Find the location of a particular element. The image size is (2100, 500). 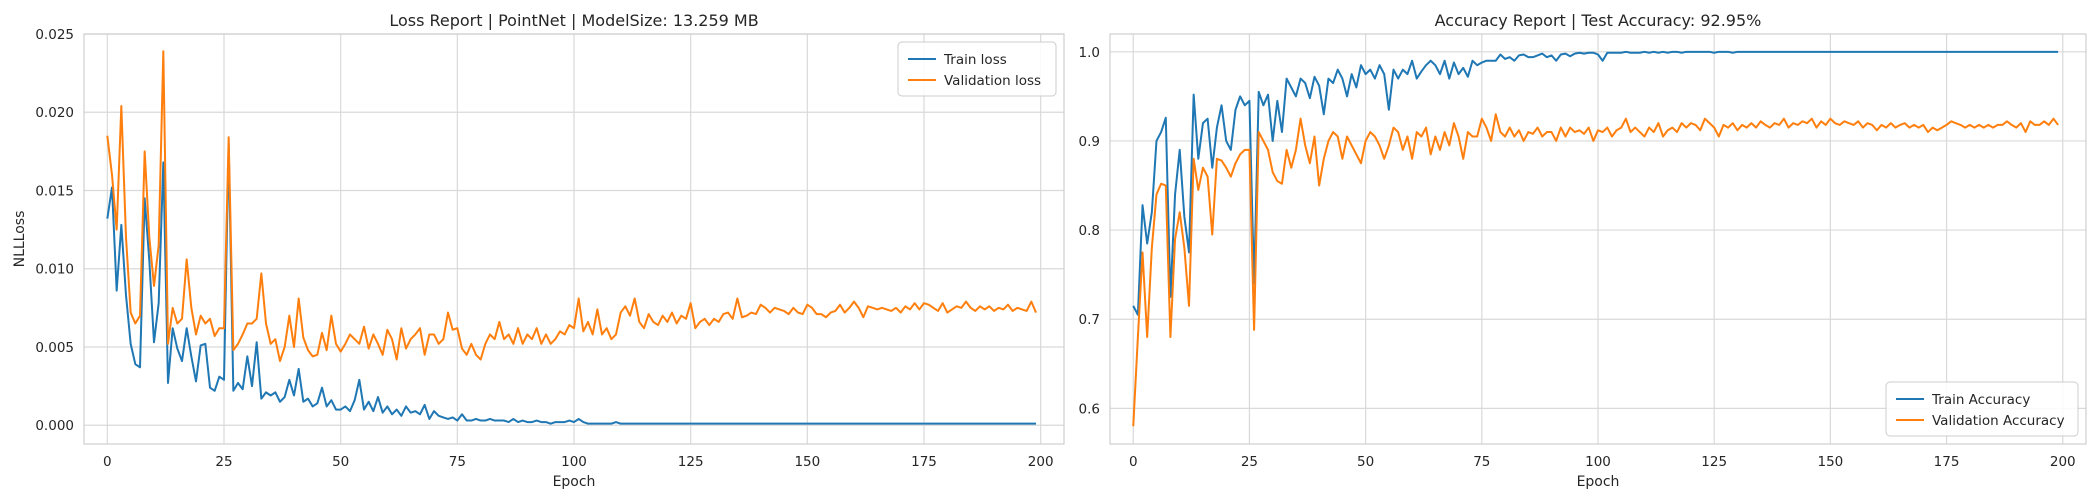

y-tick-label: 0.015 is located at coordinates (54, 191).